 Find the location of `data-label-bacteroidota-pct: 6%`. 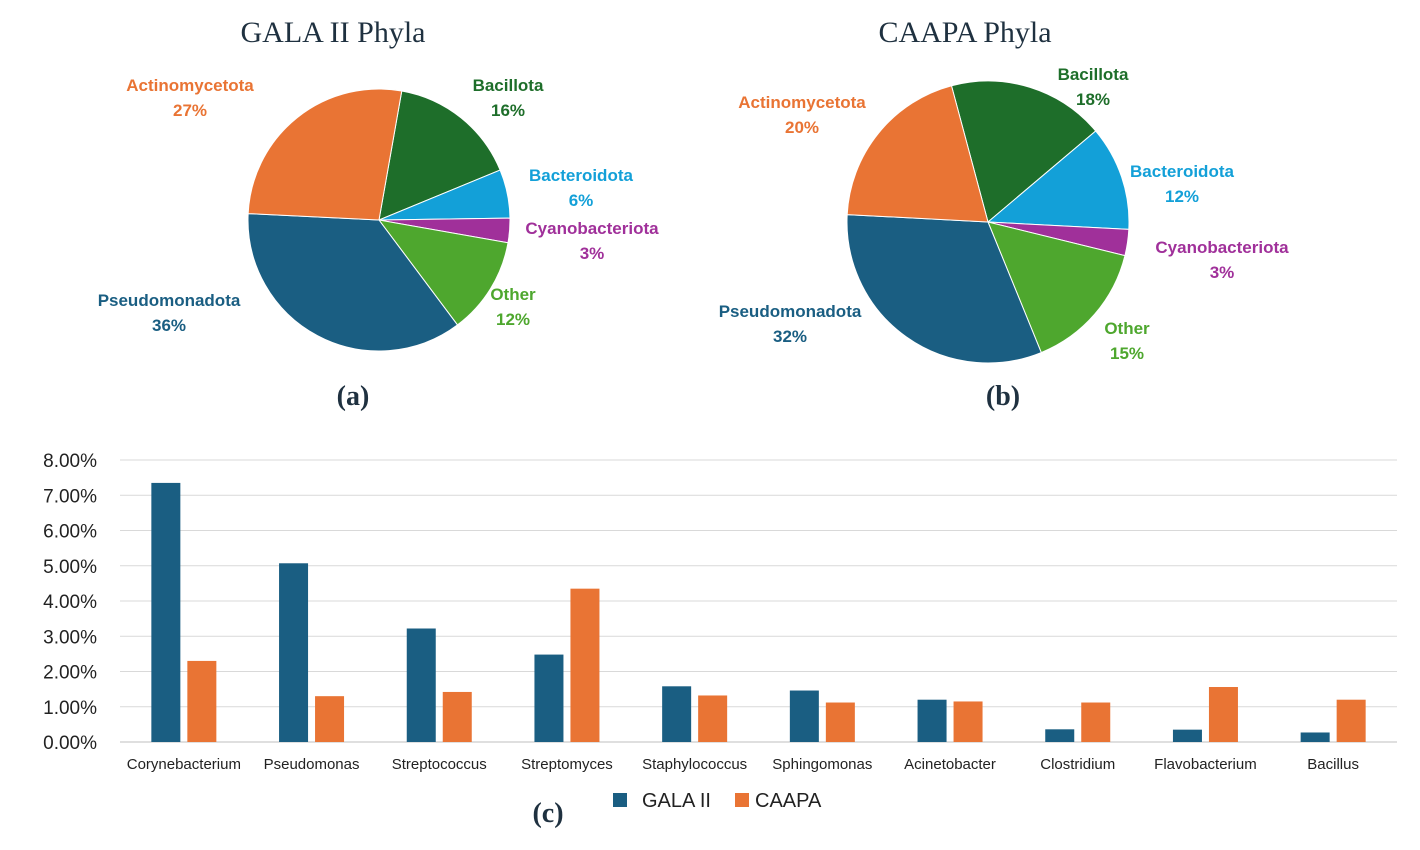

data-label-bacteroidota-pct: 6% is located at coordinates (581, 200).